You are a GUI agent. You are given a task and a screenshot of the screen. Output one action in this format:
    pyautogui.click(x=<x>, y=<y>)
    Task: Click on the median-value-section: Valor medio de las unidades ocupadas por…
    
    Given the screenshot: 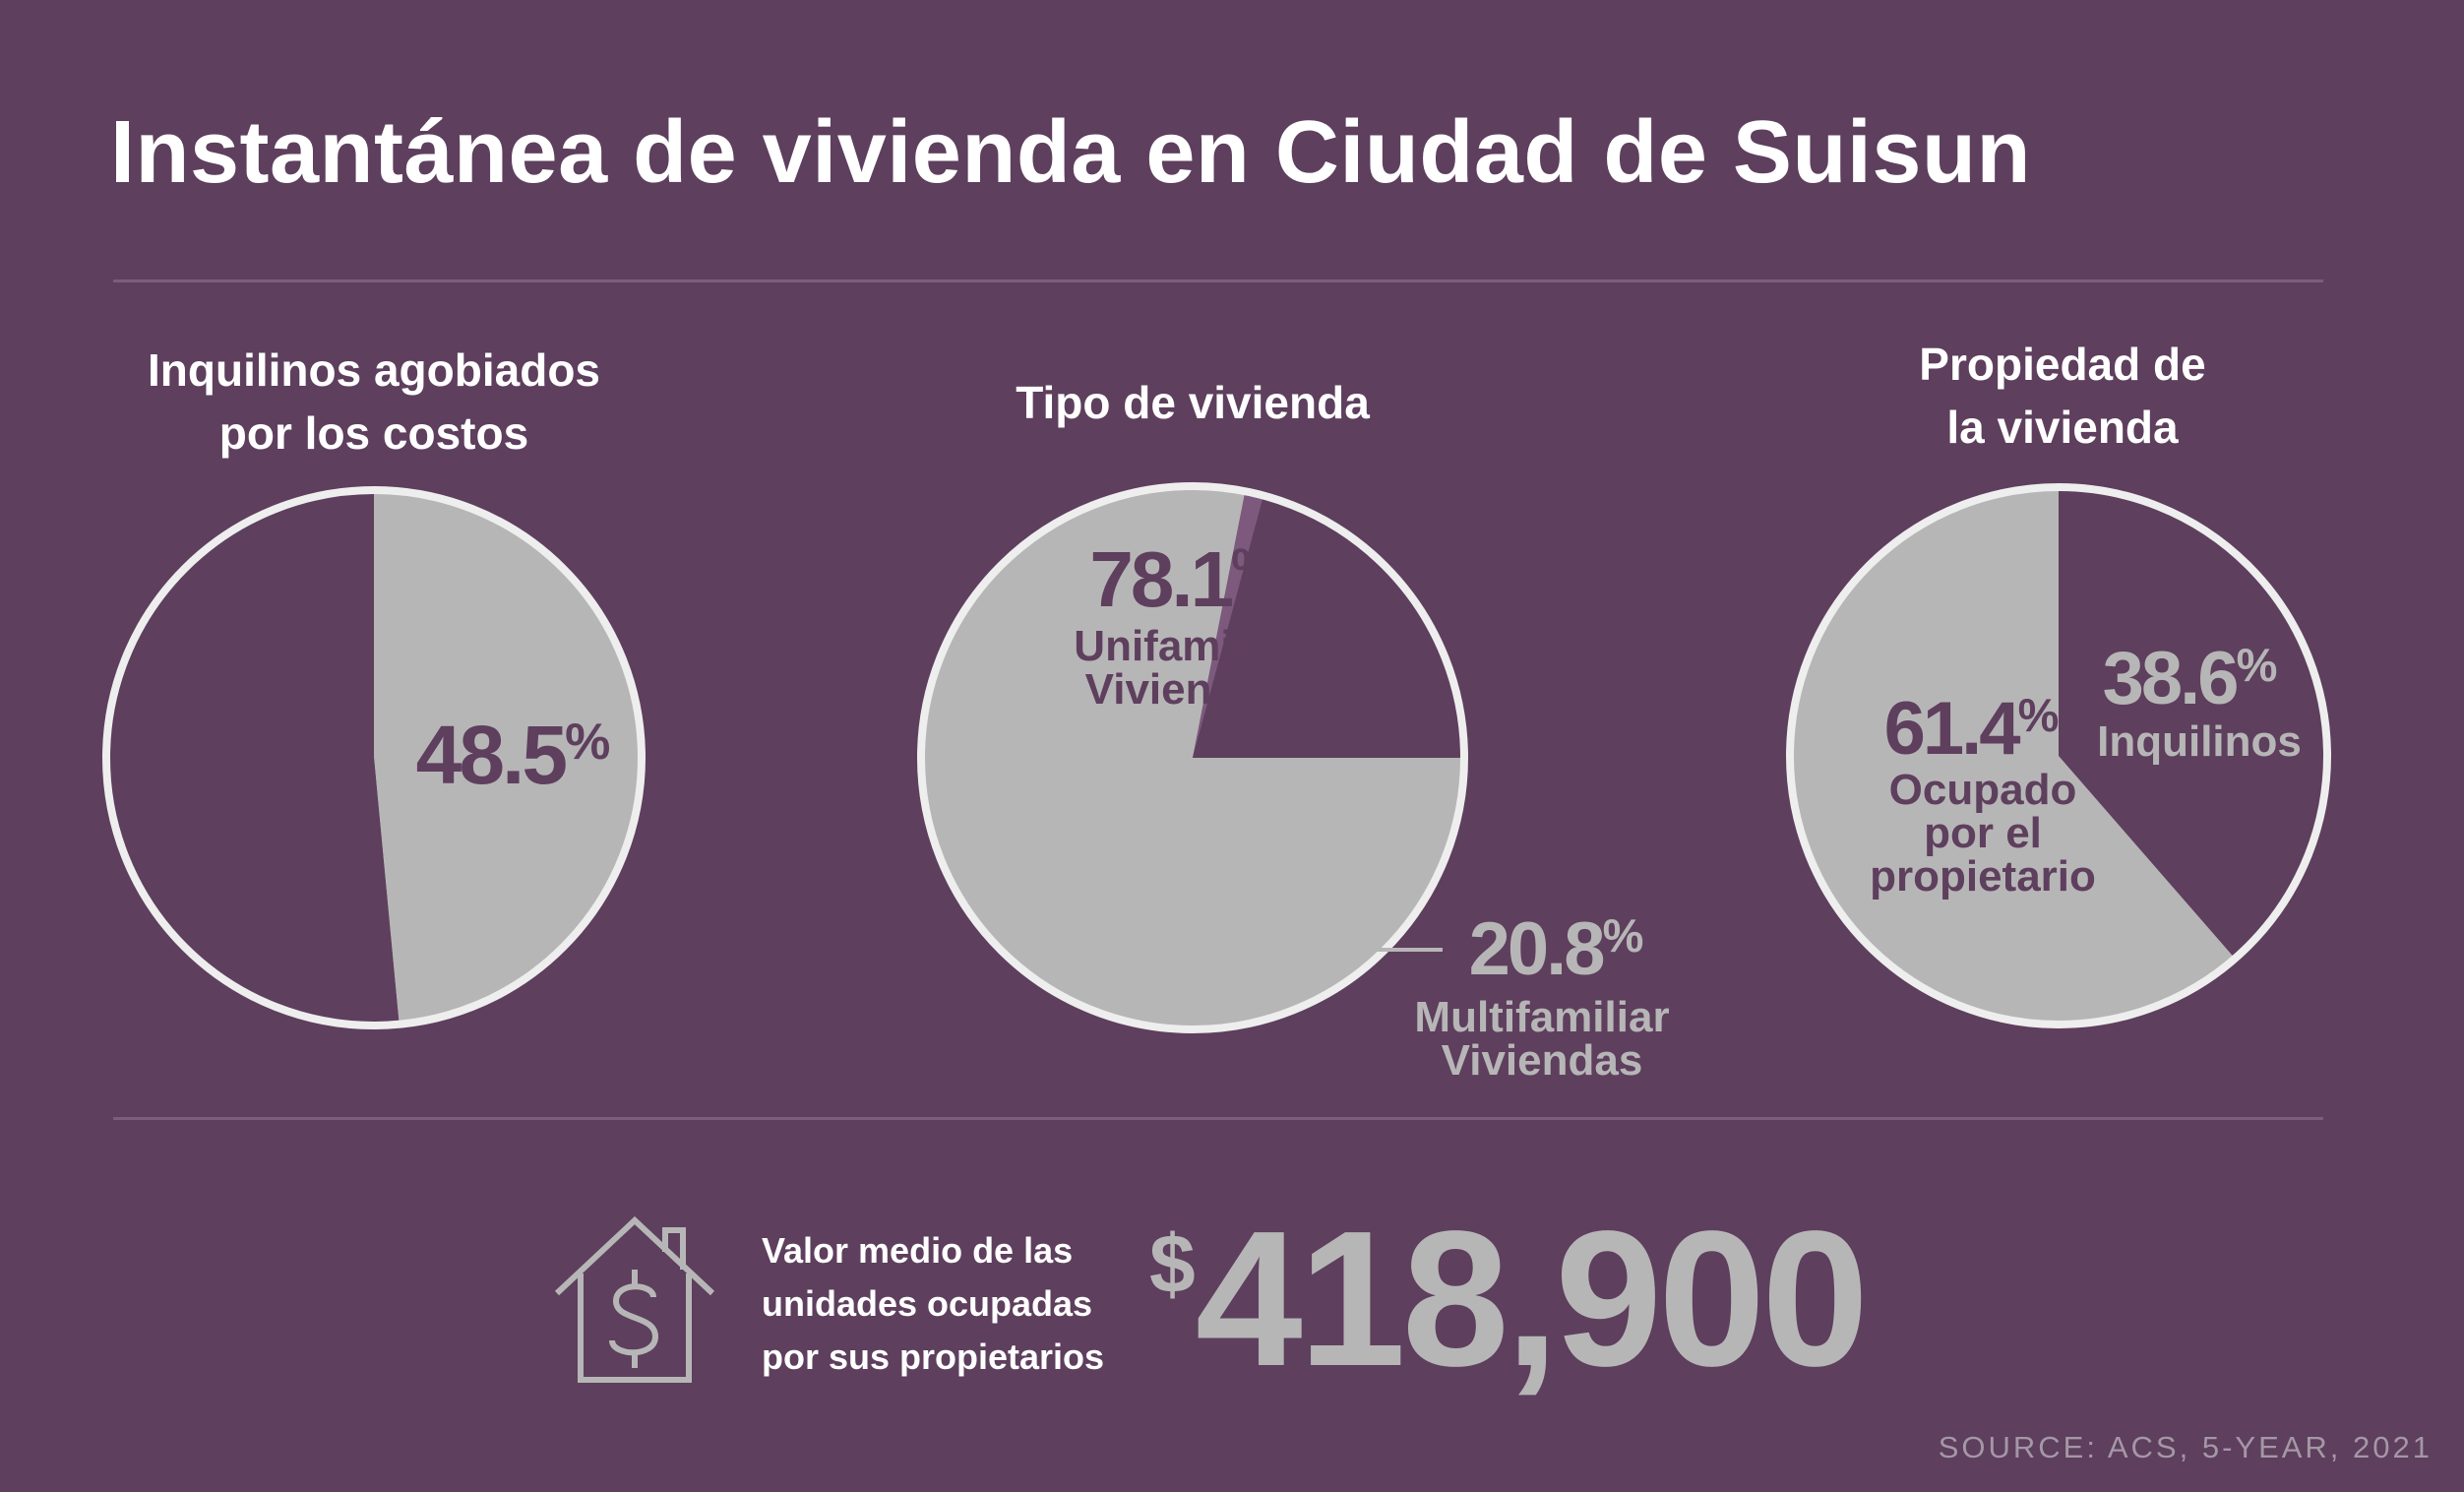 What is the action you would take?
    pyautogui.click(x=1232, y=1299)
    